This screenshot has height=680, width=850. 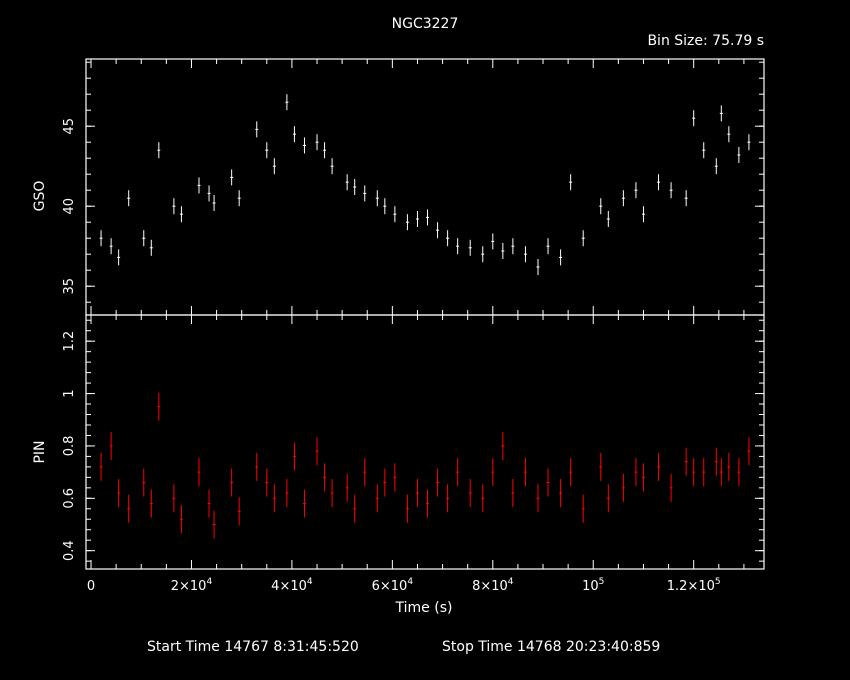 What do you see at coordinates (493, 585) in the screenshot?
I see `x-tick-label: 8×104` at bounding box center [493, 585].